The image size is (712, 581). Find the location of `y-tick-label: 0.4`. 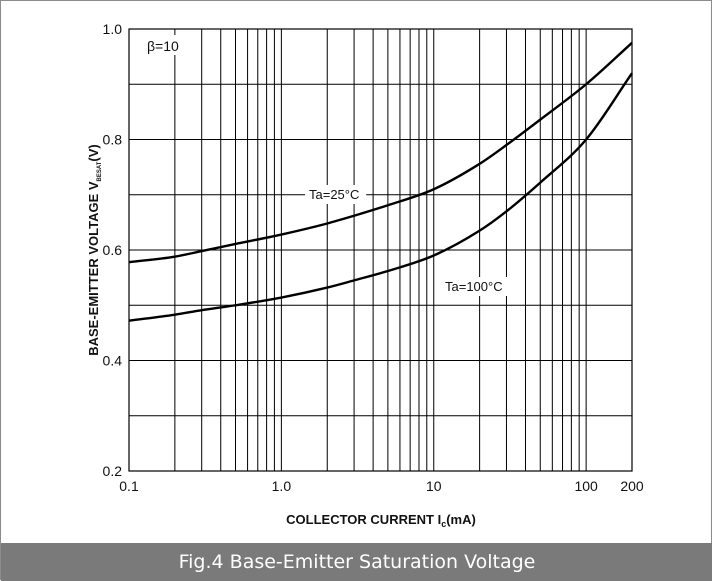

y-tick-label: 0.4 is located at coordinates (113, 361).